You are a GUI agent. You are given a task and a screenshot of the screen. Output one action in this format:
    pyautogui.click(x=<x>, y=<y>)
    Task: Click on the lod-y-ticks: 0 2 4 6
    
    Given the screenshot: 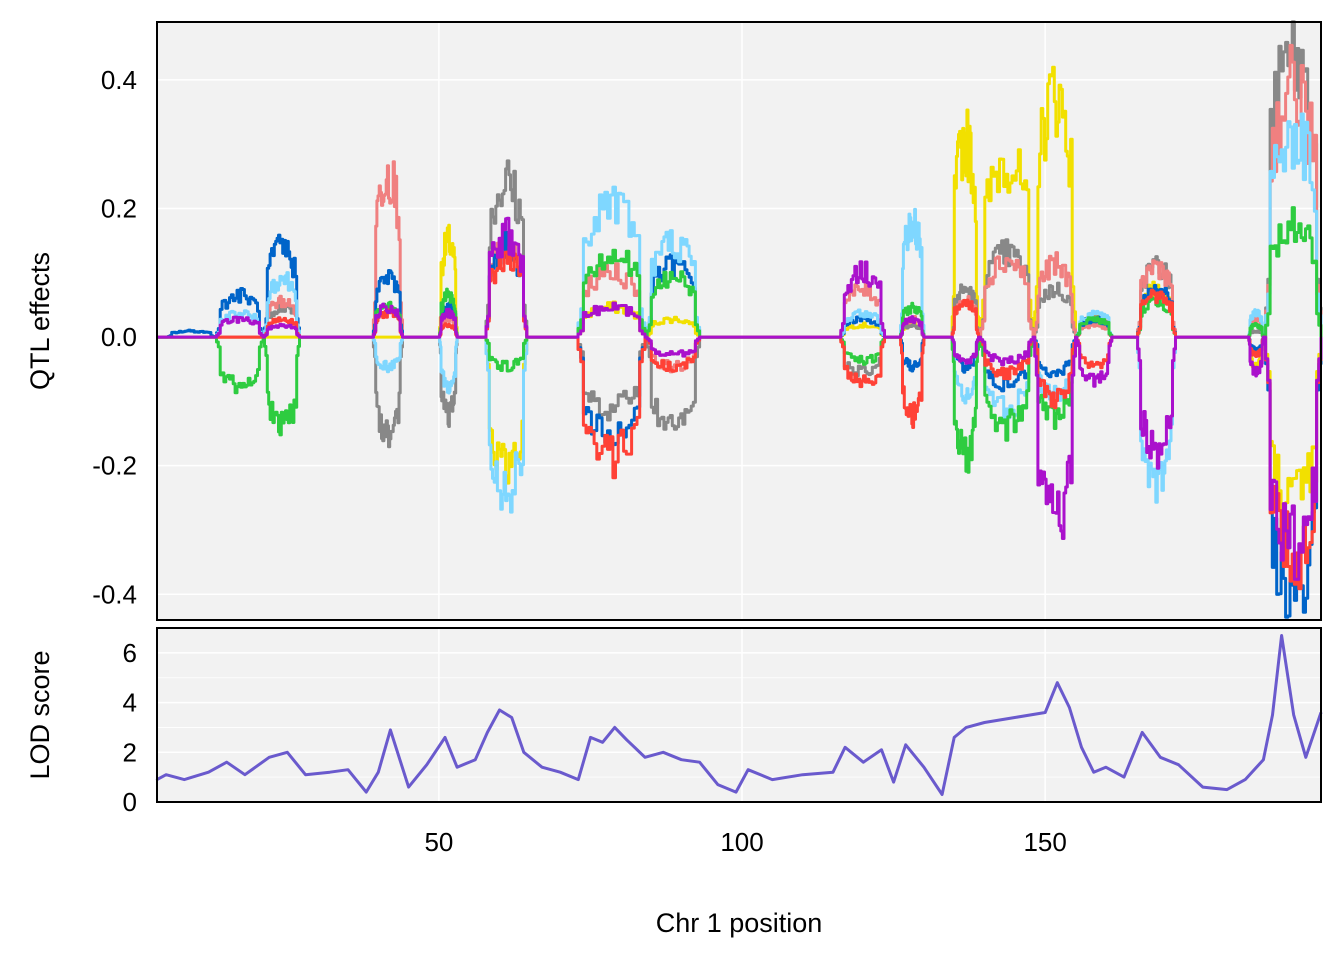 What is the action you would take?
    pyautogui.click(x=130, y=727)
    